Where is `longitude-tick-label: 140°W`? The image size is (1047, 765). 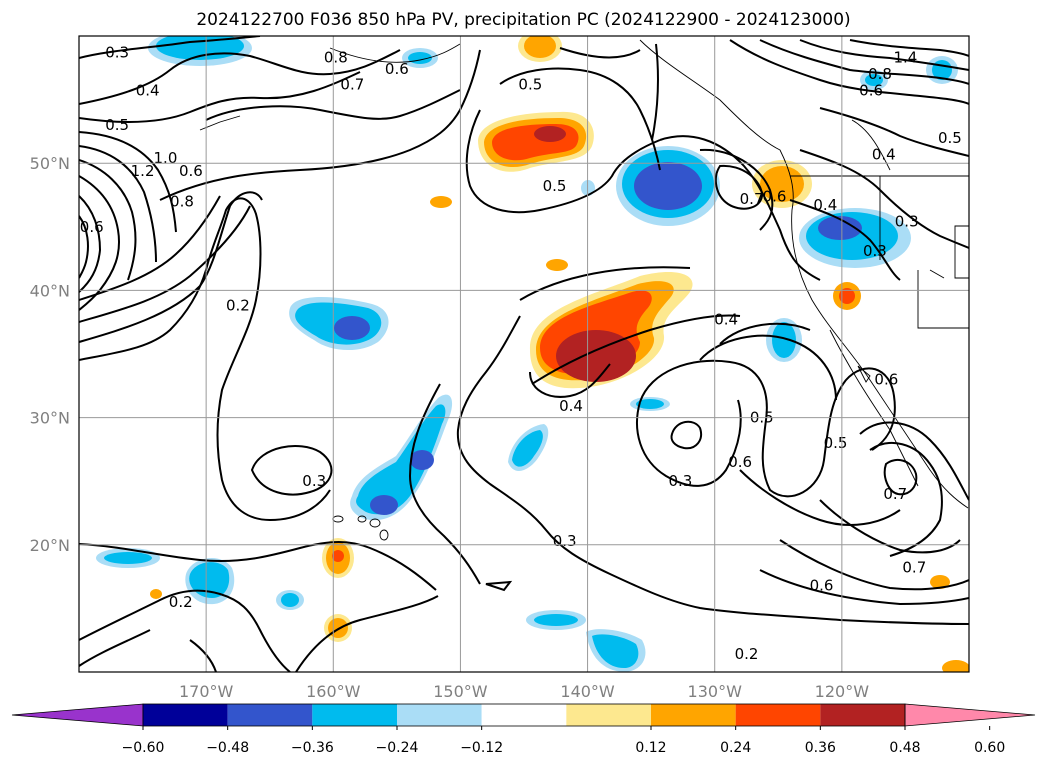
longitude-tick-label: 140°W is located at coordinates (587, 691).